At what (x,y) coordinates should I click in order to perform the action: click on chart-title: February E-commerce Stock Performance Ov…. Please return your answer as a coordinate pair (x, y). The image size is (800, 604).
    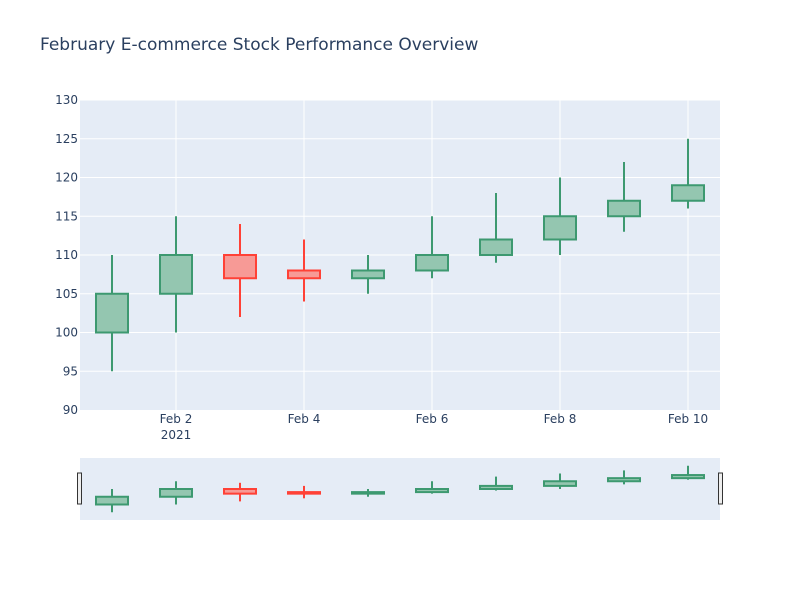
    Looking at the image, I should click on (259, 45).